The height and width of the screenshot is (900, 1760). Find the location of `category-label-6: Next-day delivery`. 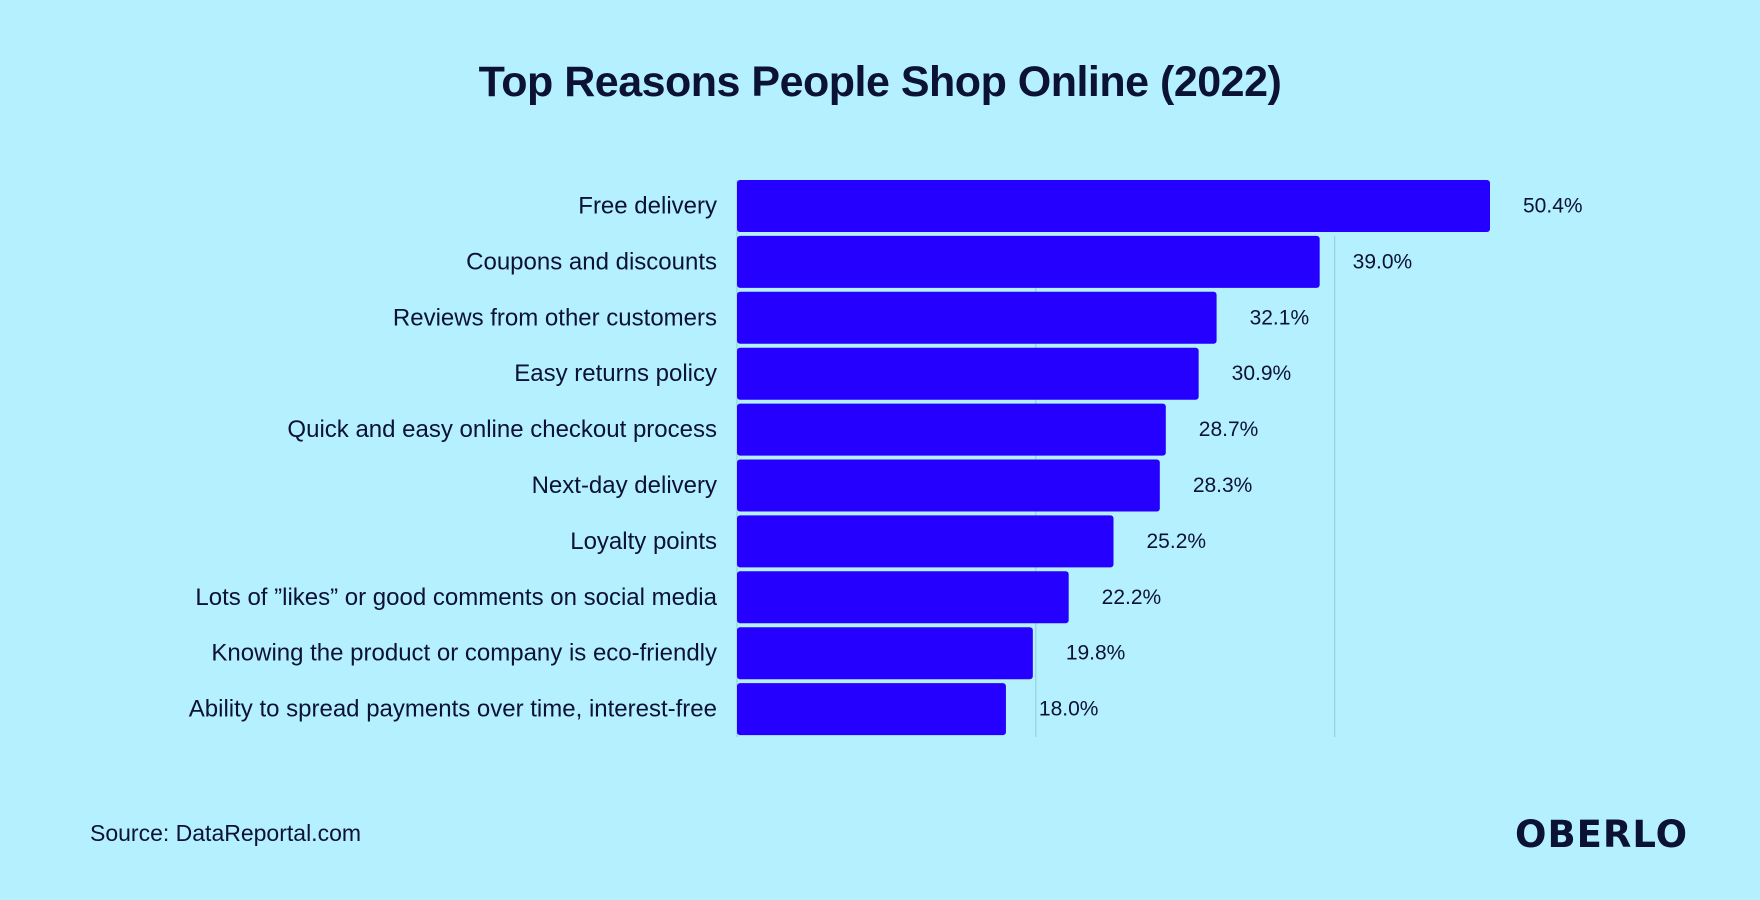

category-label-6: Next-day delivery is located at coordinates (624, 485).